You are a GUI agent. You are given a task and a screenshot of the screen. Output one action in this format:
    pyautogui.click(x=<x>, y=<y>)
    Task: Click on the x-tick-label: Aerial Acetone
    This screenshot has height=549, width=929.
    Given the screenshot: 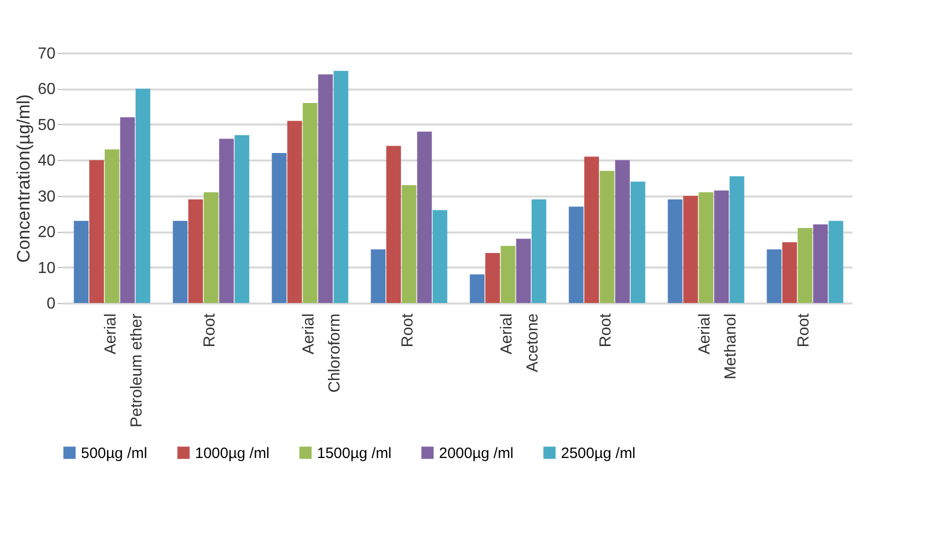 What is the action you would take?
    pyautogui.click(x=520, y=342)
    